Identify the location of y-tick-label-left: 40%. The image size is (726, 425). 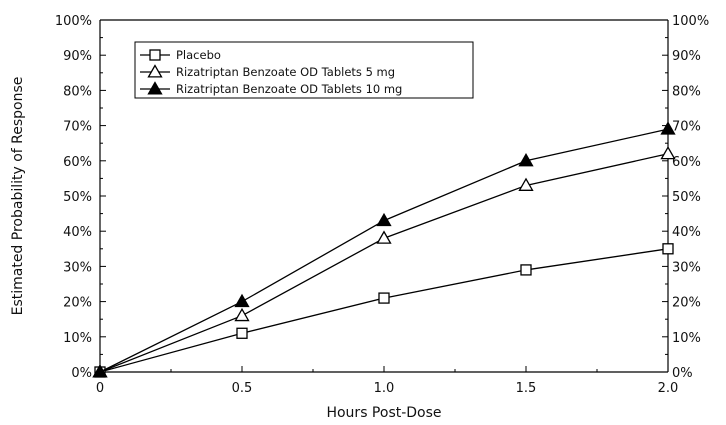
(77, 232).